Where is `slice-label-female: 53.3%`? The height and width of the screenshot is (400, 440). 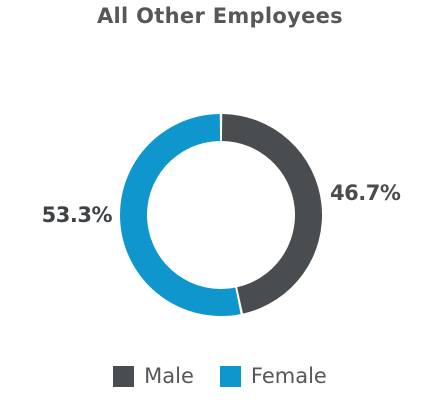
slice-label-female: 53.3% is located at coordinates (77, 215).